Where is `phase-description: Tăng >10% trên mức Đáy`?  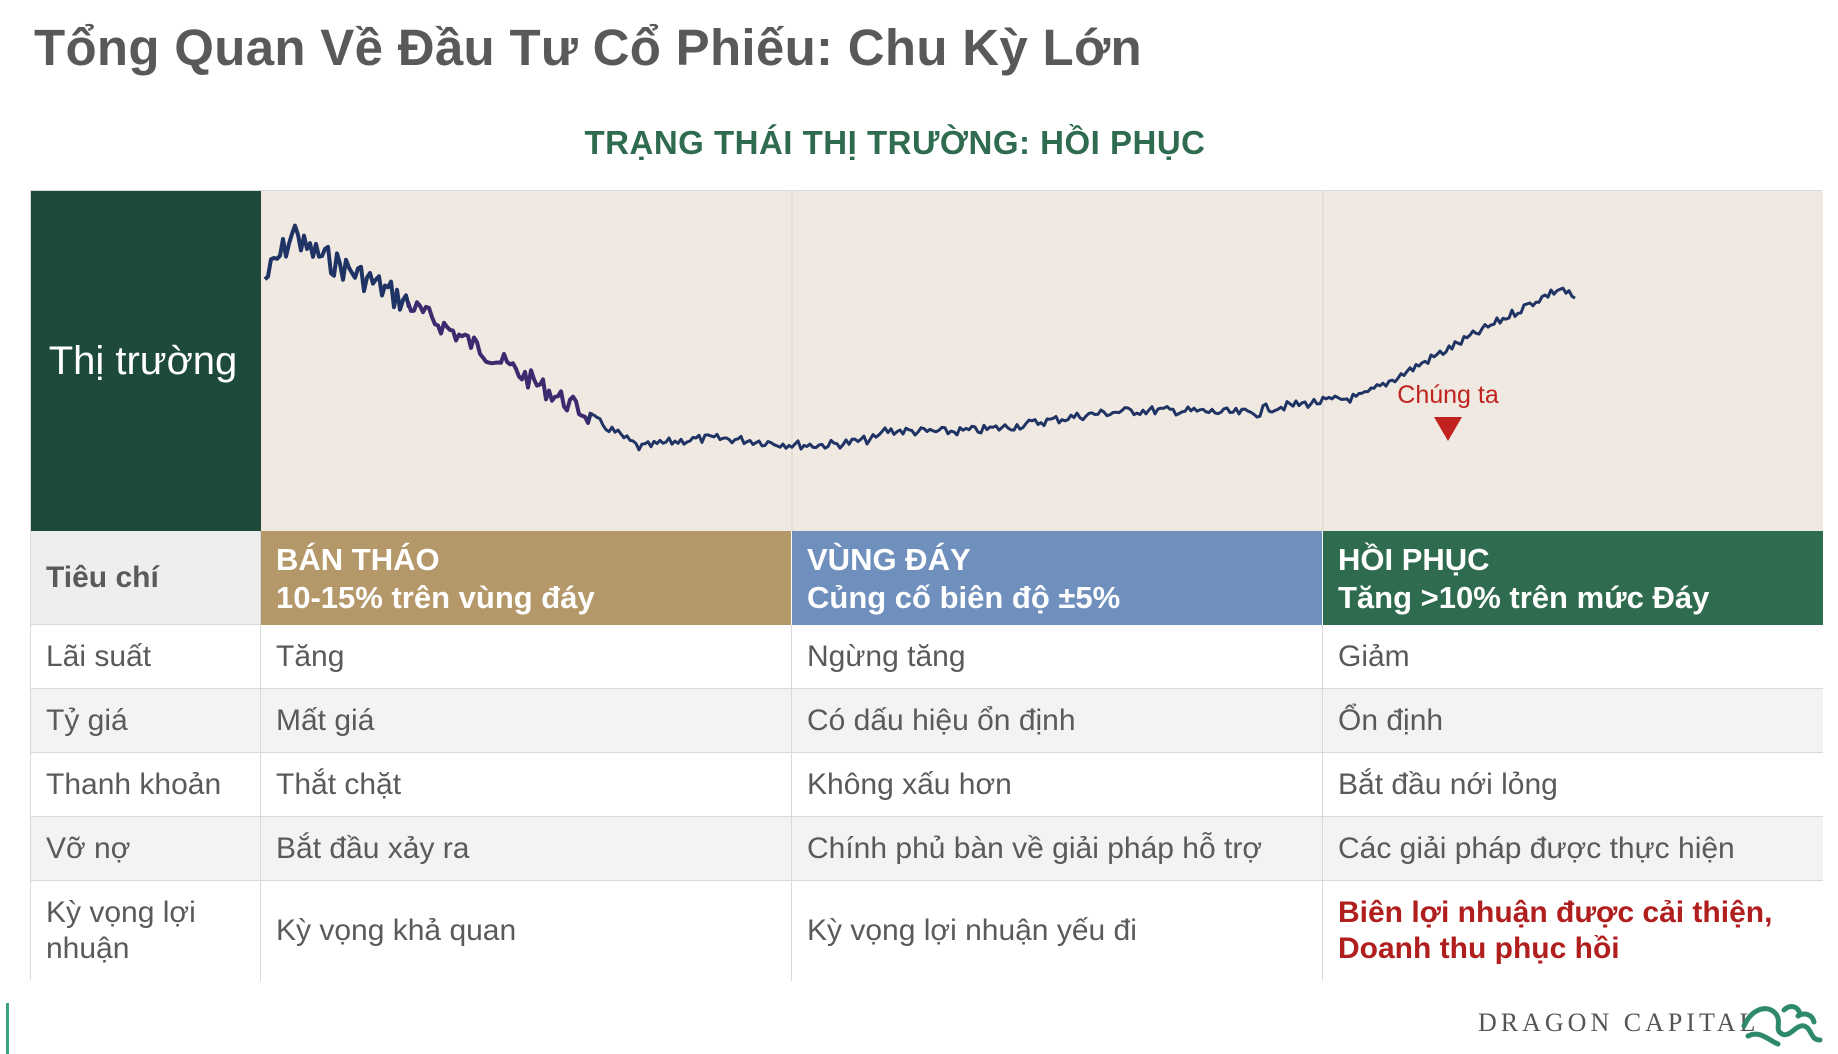 phase-description: Tăng >10% trên mức Đáy is located at coordinates (1524, 597).